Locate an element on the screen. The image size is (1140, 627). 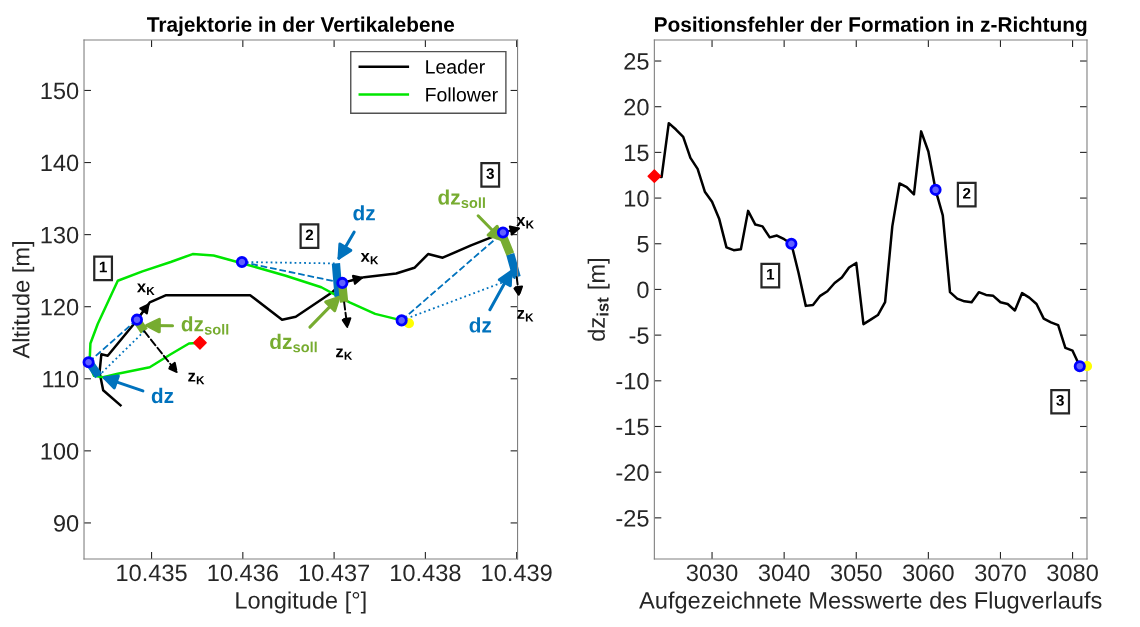
y-tick-label: 130 is located at coordinates (60, 235).